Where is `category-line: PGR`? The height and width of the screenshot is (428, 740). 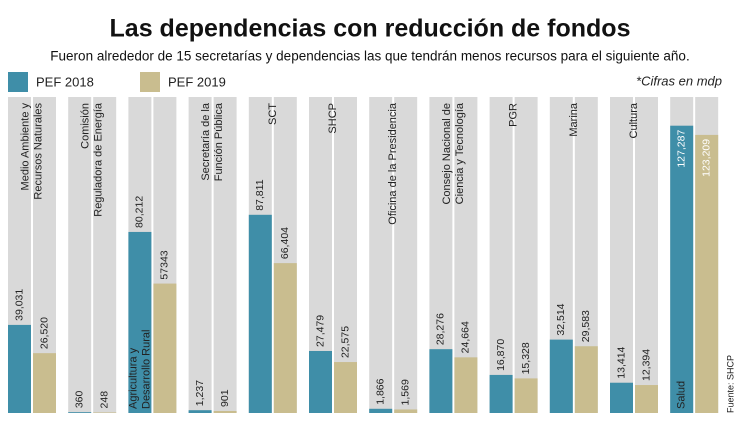
category-line: PGR is located at coordinates (514, 115).